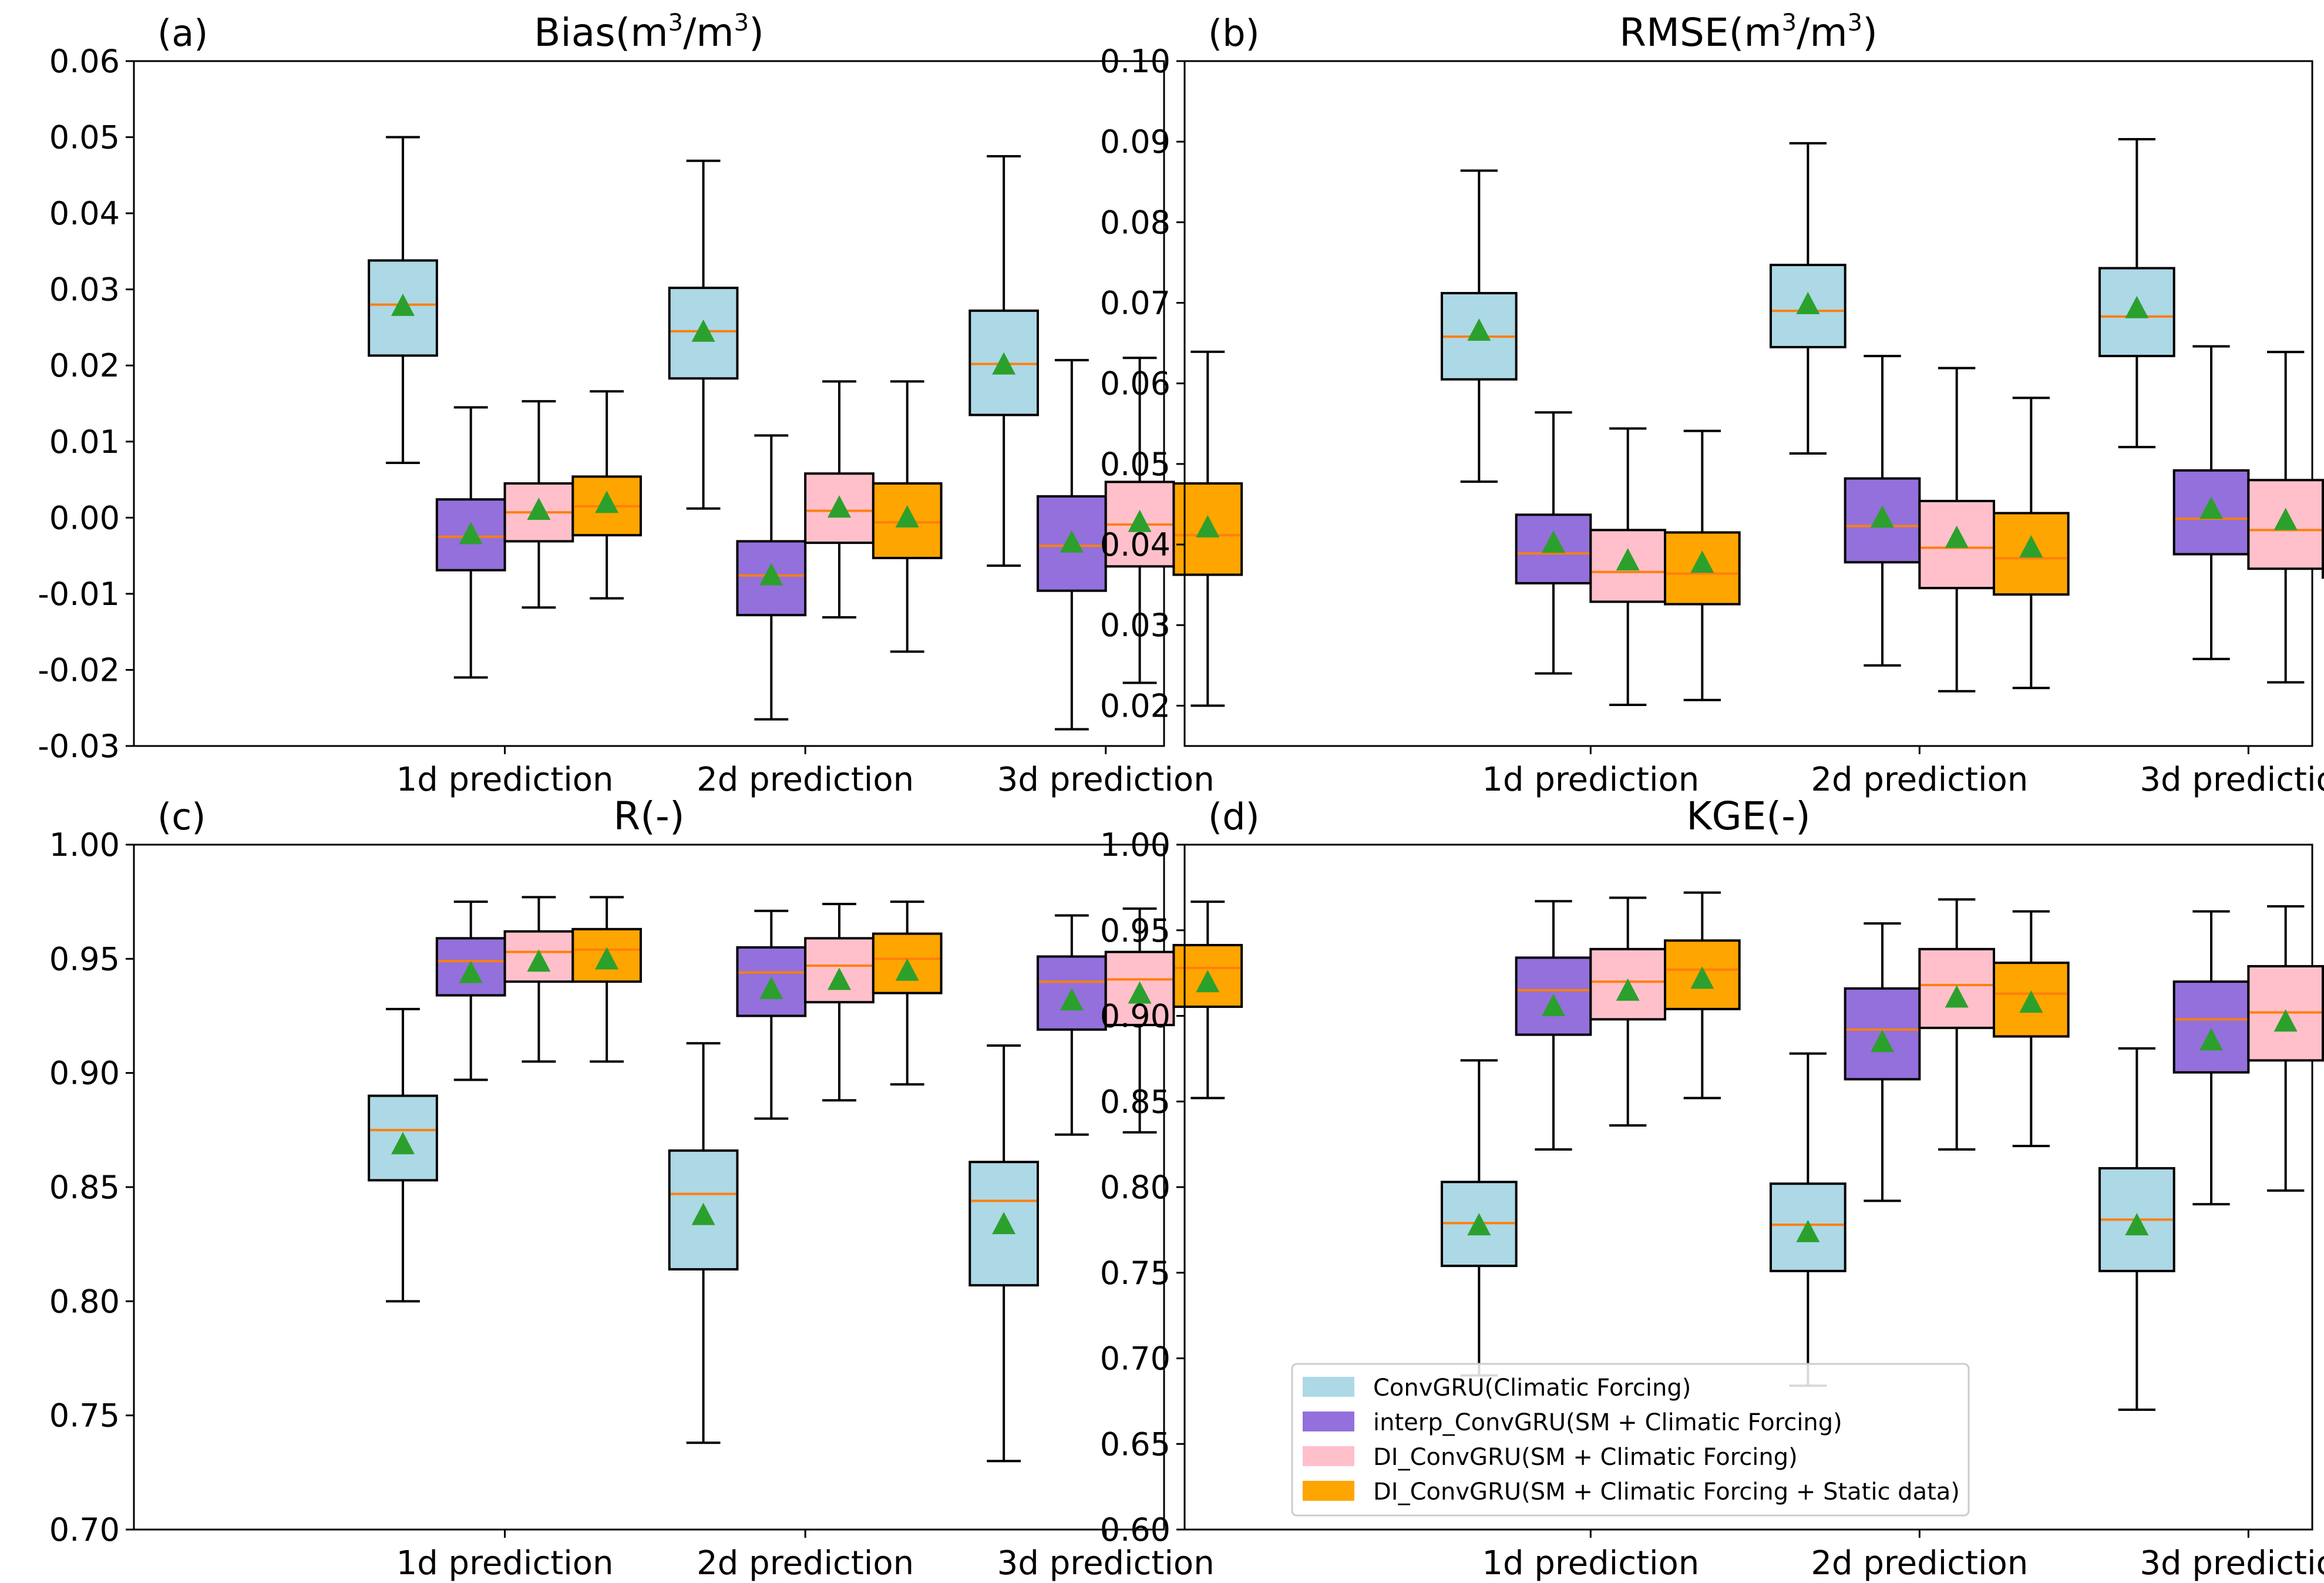 Image resolution: width=2324 pixels, height=1583 pixels. What do you see at coordinates (1136, 1358) in the screenshot?
I see `y-tick-label: 0.70` at bounding box center [1136, 1358].